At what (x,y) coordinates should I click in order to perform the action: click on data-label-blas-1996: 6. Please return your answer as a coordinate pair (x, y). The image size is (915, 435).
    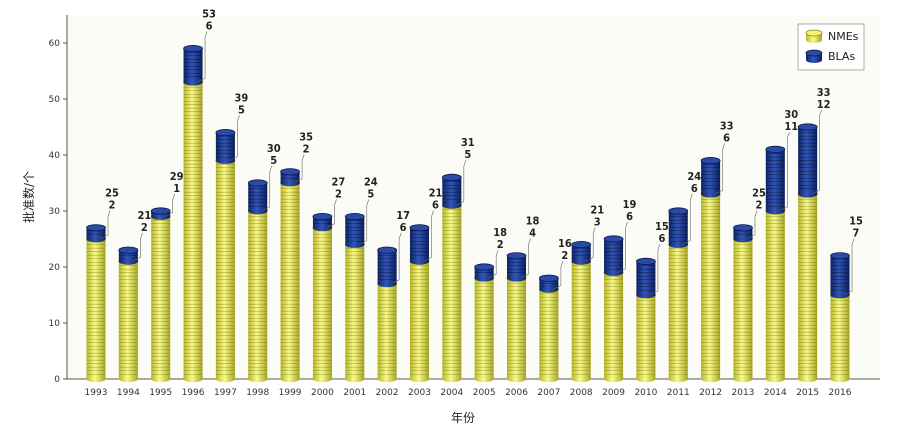
    Looking at the image, I should click on (209, 25).